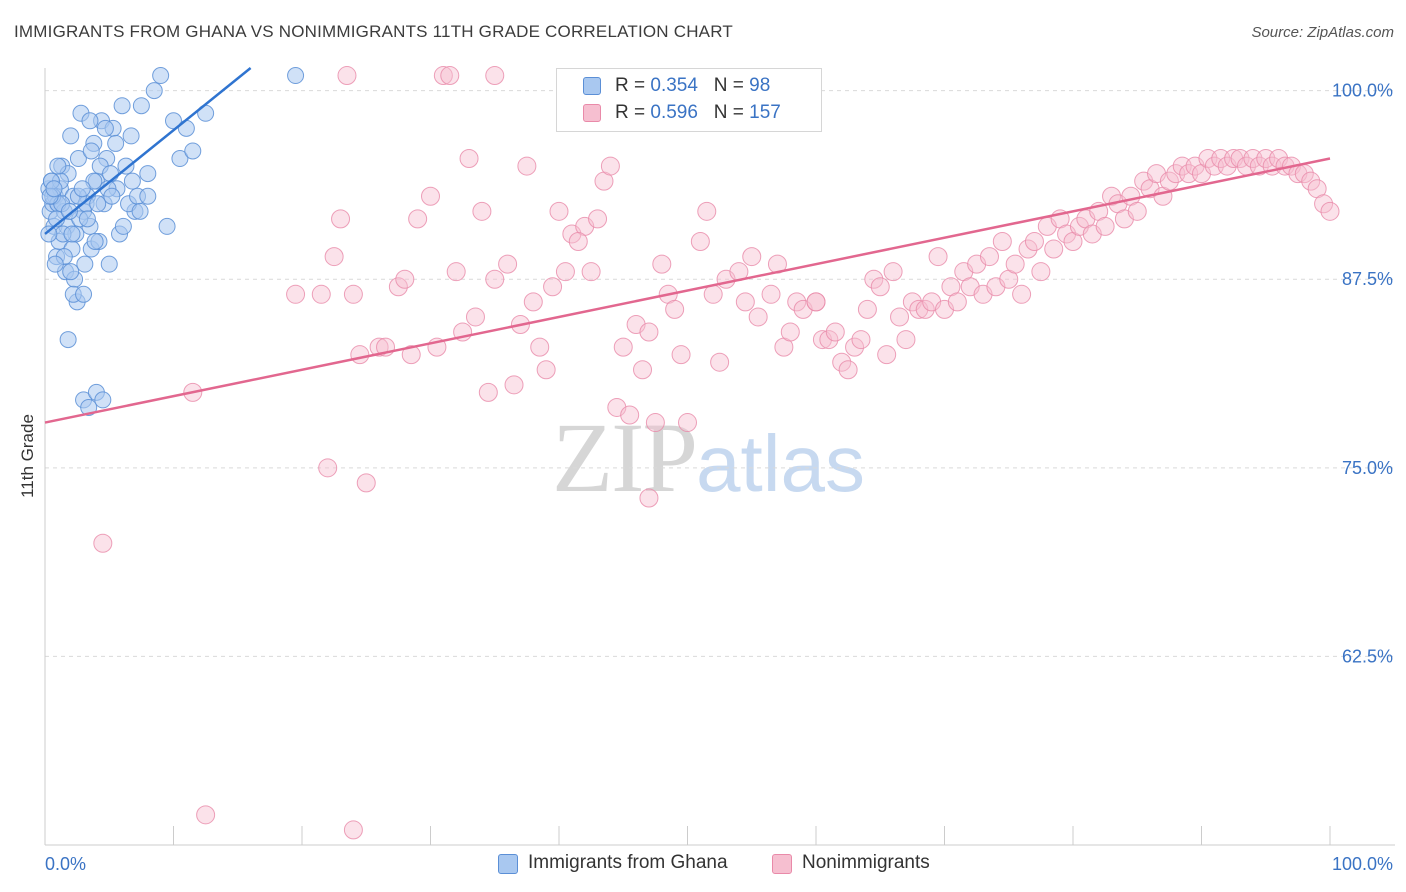 The image size is (1406, 892). I want to click on y-axis-label: 11th Grade, so click(27, 456).